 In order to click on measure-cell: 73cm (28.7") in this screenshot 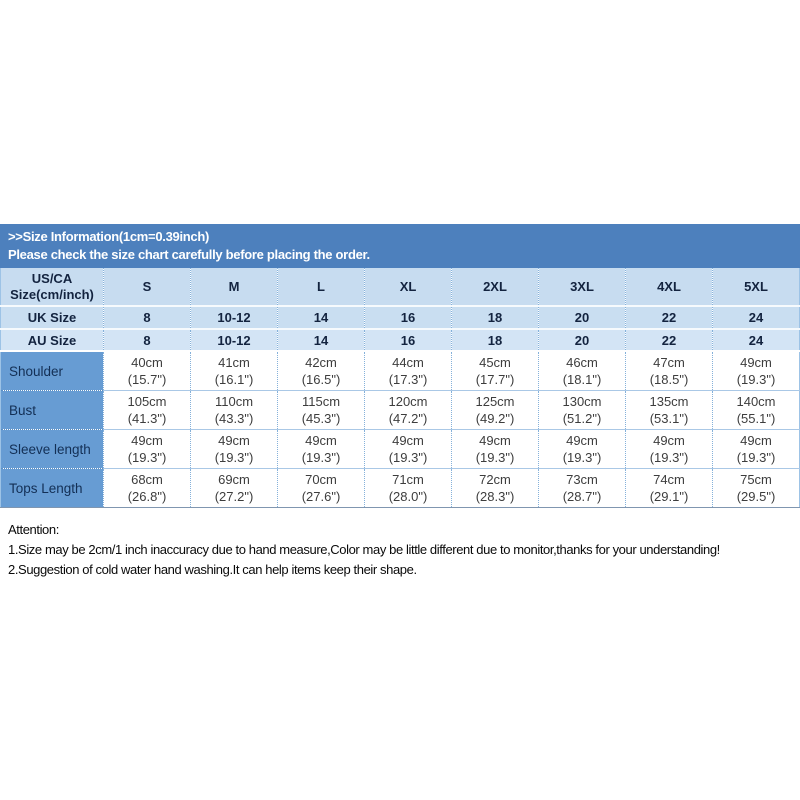, I will do `click(582, 488)`.